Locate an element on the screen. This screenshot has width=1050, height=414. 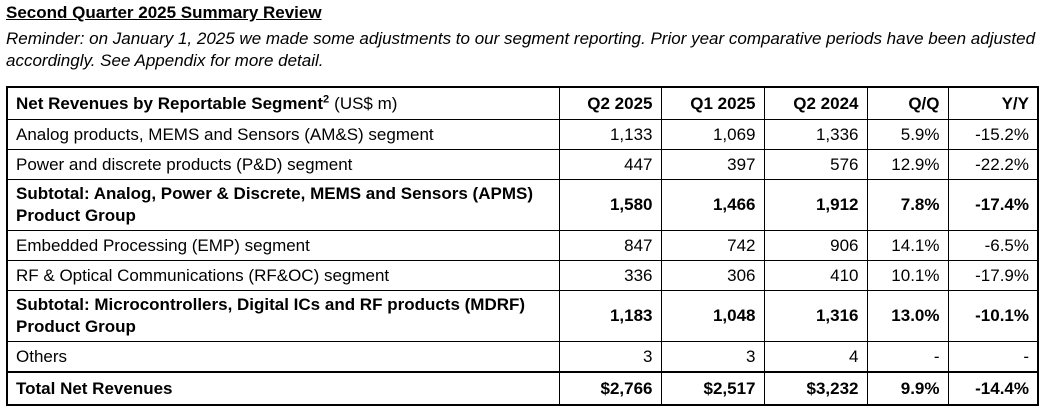
cell: 1,316 is located at coordinates (815, 316).